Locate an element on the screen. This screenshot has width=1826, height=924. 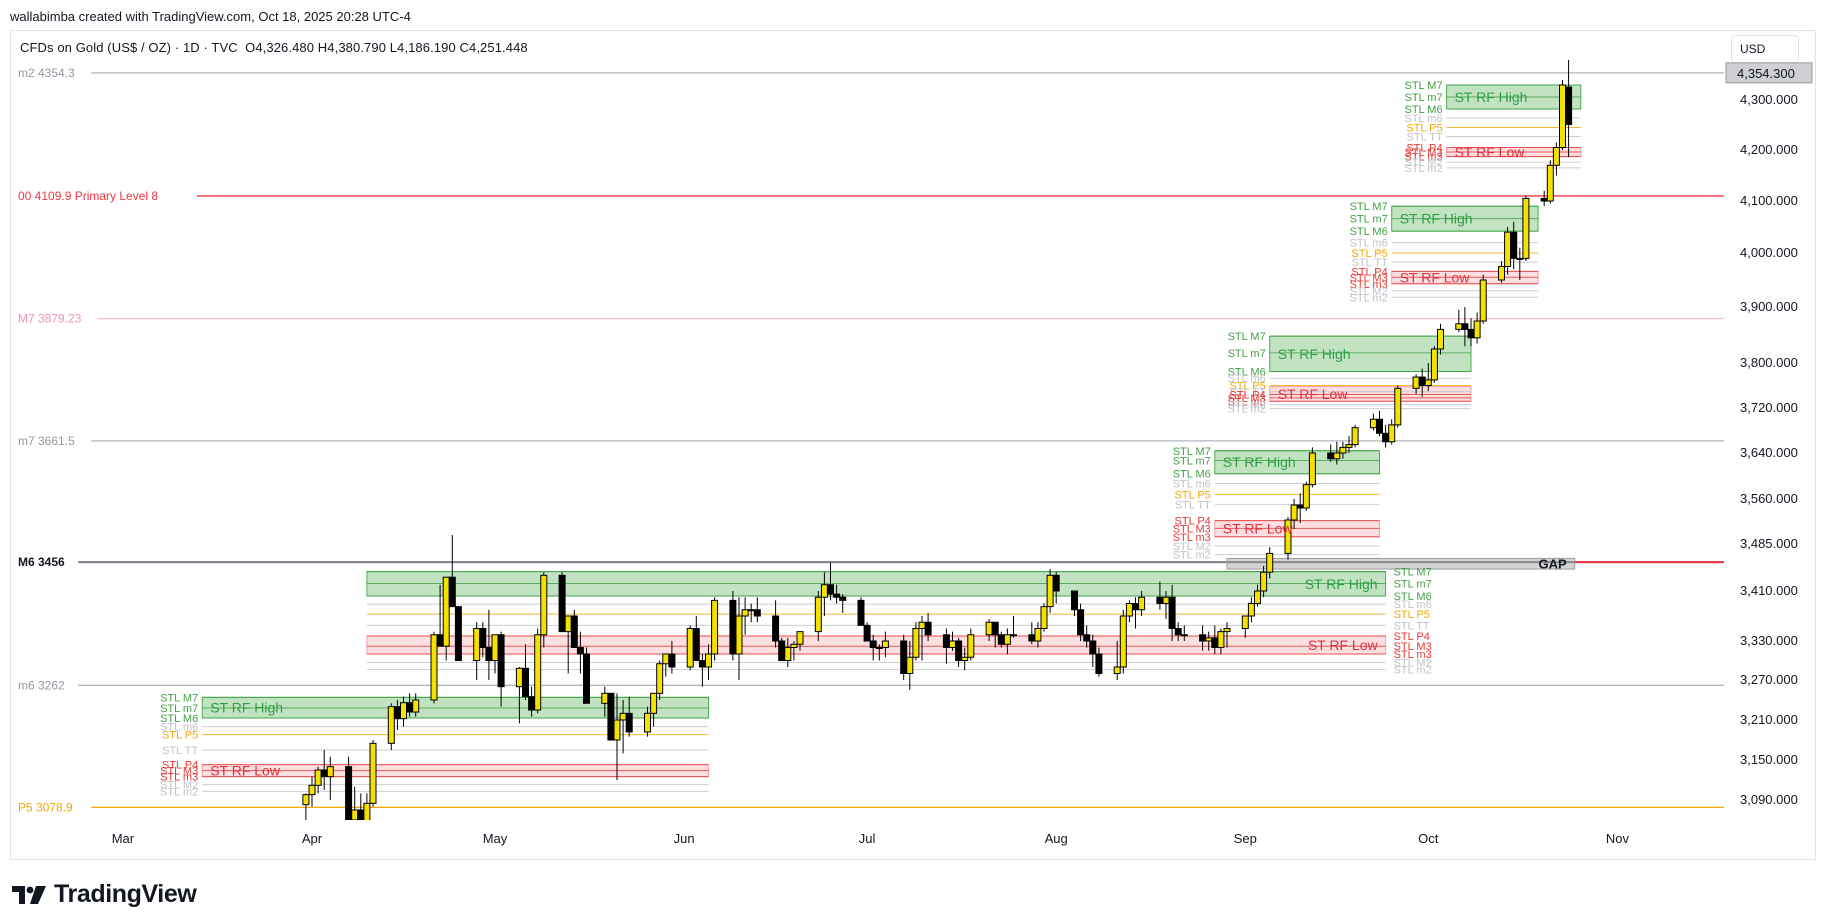
price-tick-2: 4,100.000 is located at coordinates (1769, 200).